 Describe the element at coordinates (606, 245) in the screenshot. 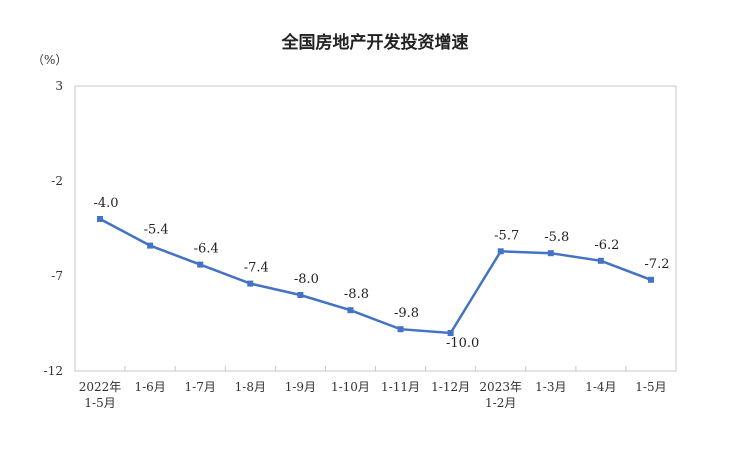

I see `data-label: -6.2` at that location.